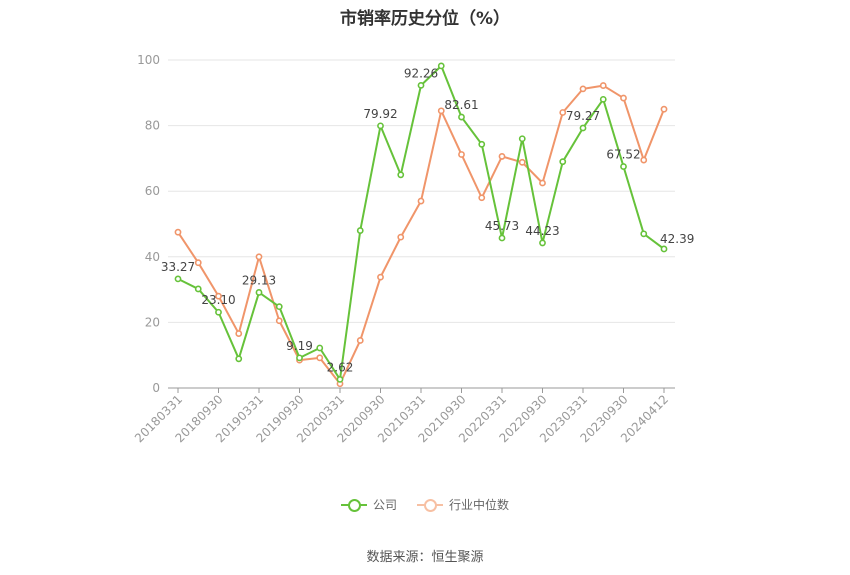  I want to click on data-label: 2.62, so click(340, 367).